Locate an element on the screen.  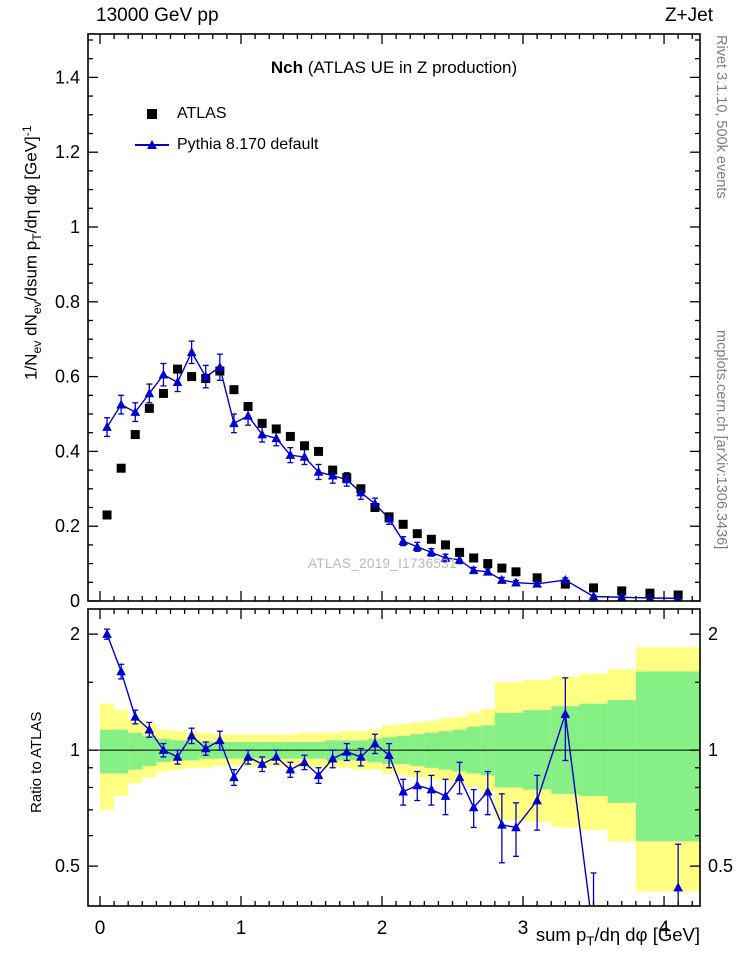
legend-label-atlas: ATLAS is located at coordinates (202, 113).